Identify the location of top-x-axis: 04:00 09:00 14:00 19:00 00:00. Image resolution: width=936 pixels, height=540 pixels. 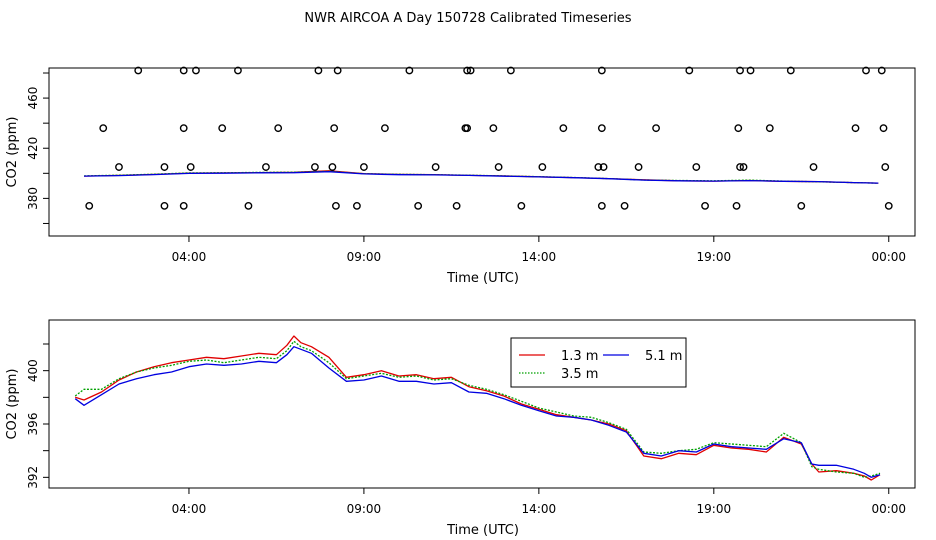
(539, 250).